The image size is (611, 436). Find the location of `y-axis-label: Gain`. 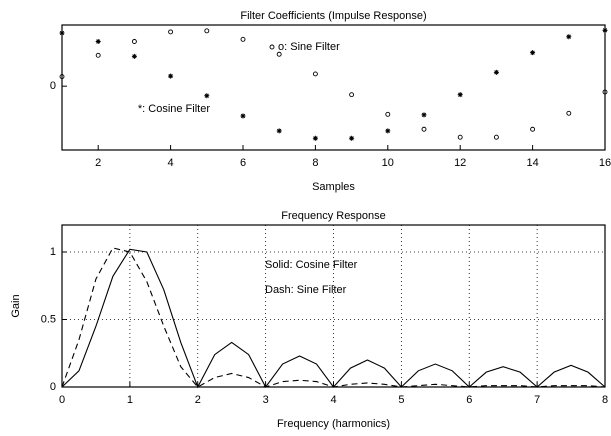

y-axis-label: Gain is located at coordinates (16, 305).